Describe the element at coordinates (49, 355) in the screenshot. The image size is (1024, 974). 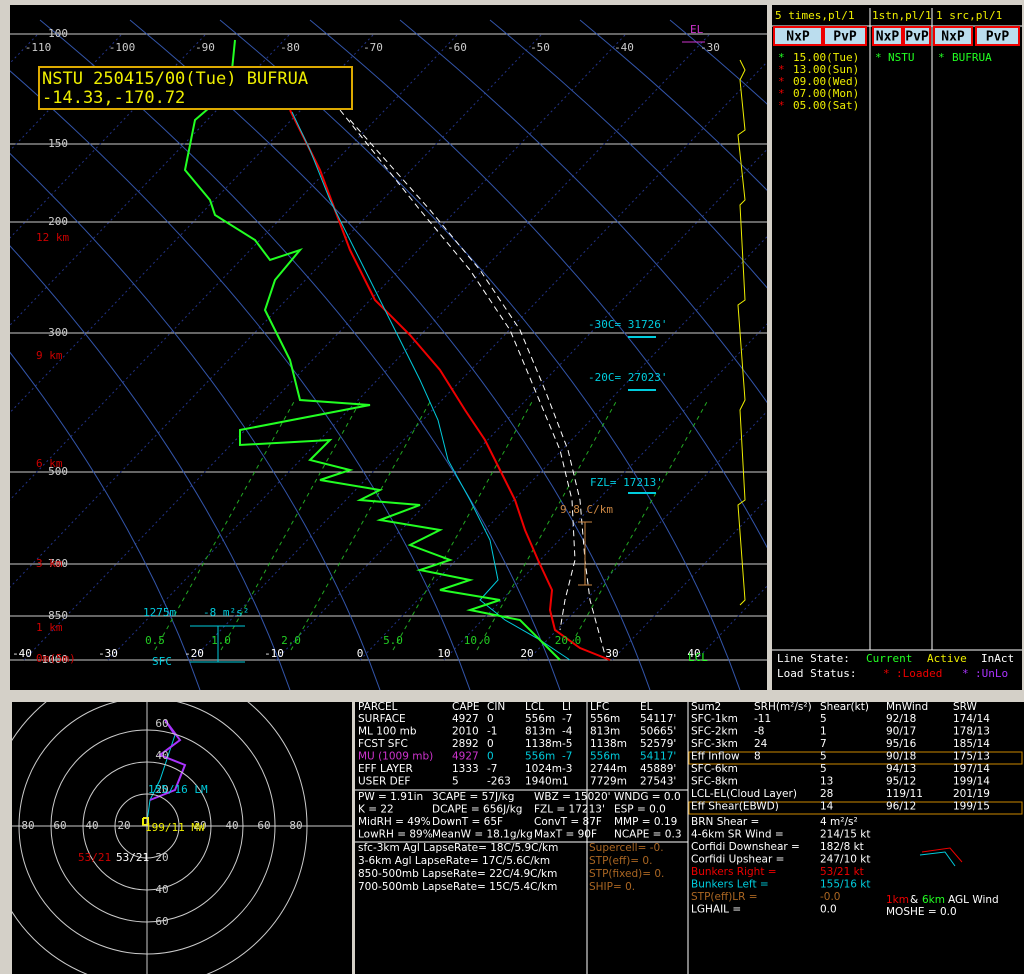
I see `height-label: 9 km` at that location.